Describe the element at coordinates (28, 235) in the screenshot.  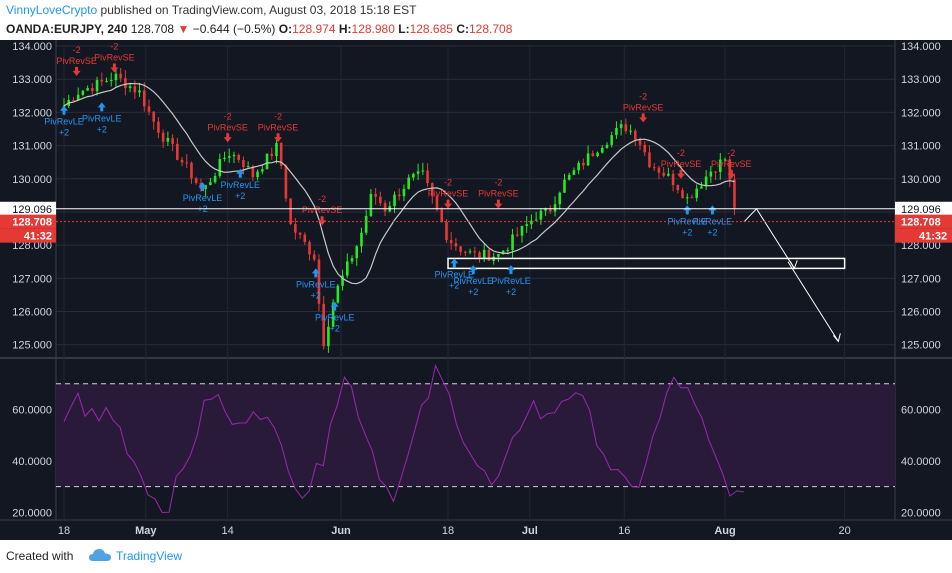
I see `countdown-bg-left` at that location.